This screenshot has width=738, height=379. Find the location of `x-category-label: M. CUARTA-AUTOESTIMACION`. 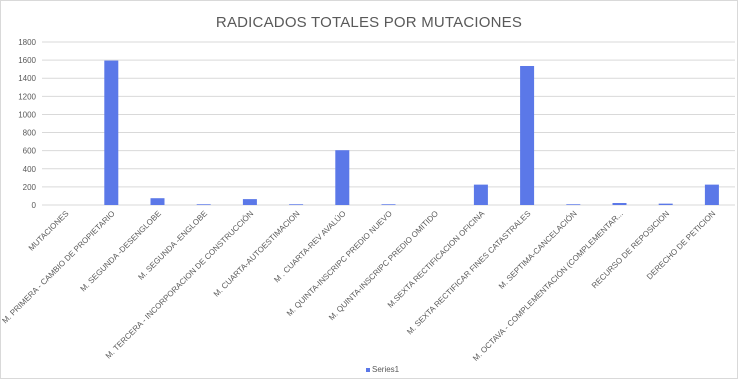

x-category-label: M. CUARTA-AUTOESTIMACION is located at coordinates (257, 254).